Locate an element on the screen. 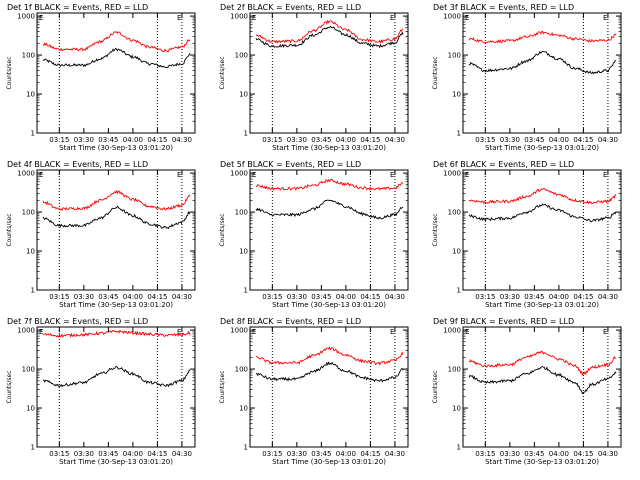 The image size is (640, 480). chart-title: Det 9f BLACK = Events, RED = LLD is located at coordinates (503, 321).